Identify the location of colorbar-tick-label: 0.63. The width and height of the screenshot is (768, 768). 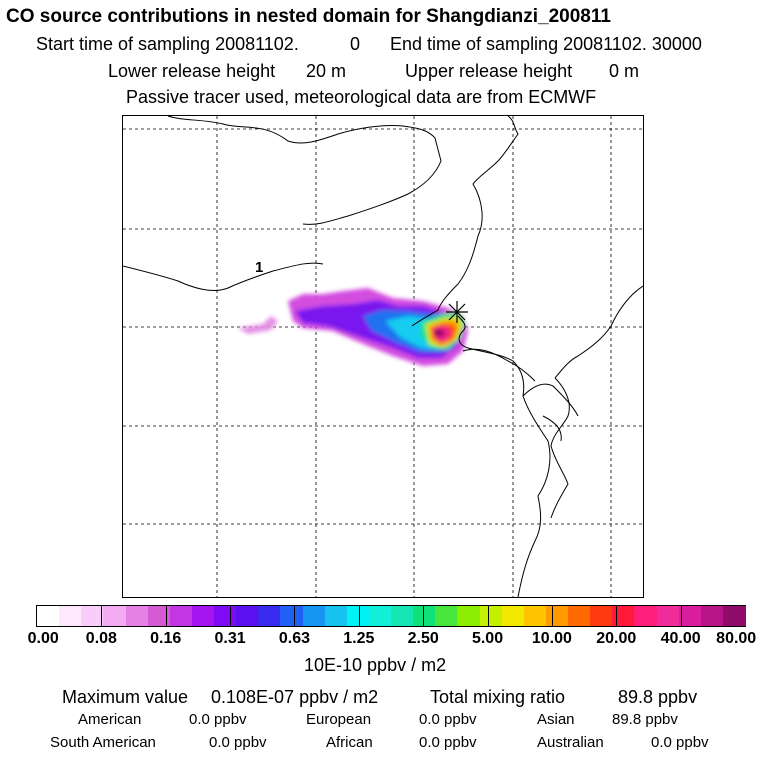
(294, 638).